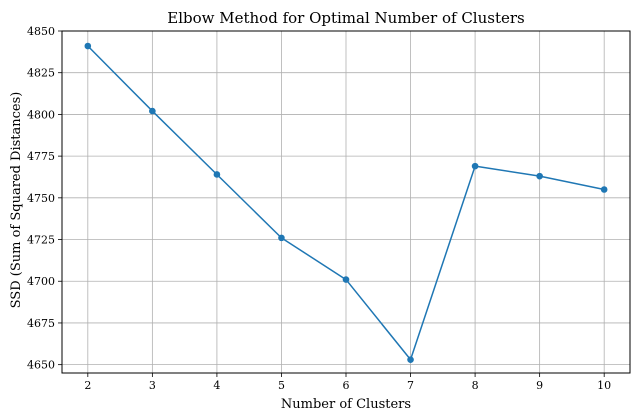 The image size is (631, 409). I want to click on x-tick-label: 5, so click(281, 385).